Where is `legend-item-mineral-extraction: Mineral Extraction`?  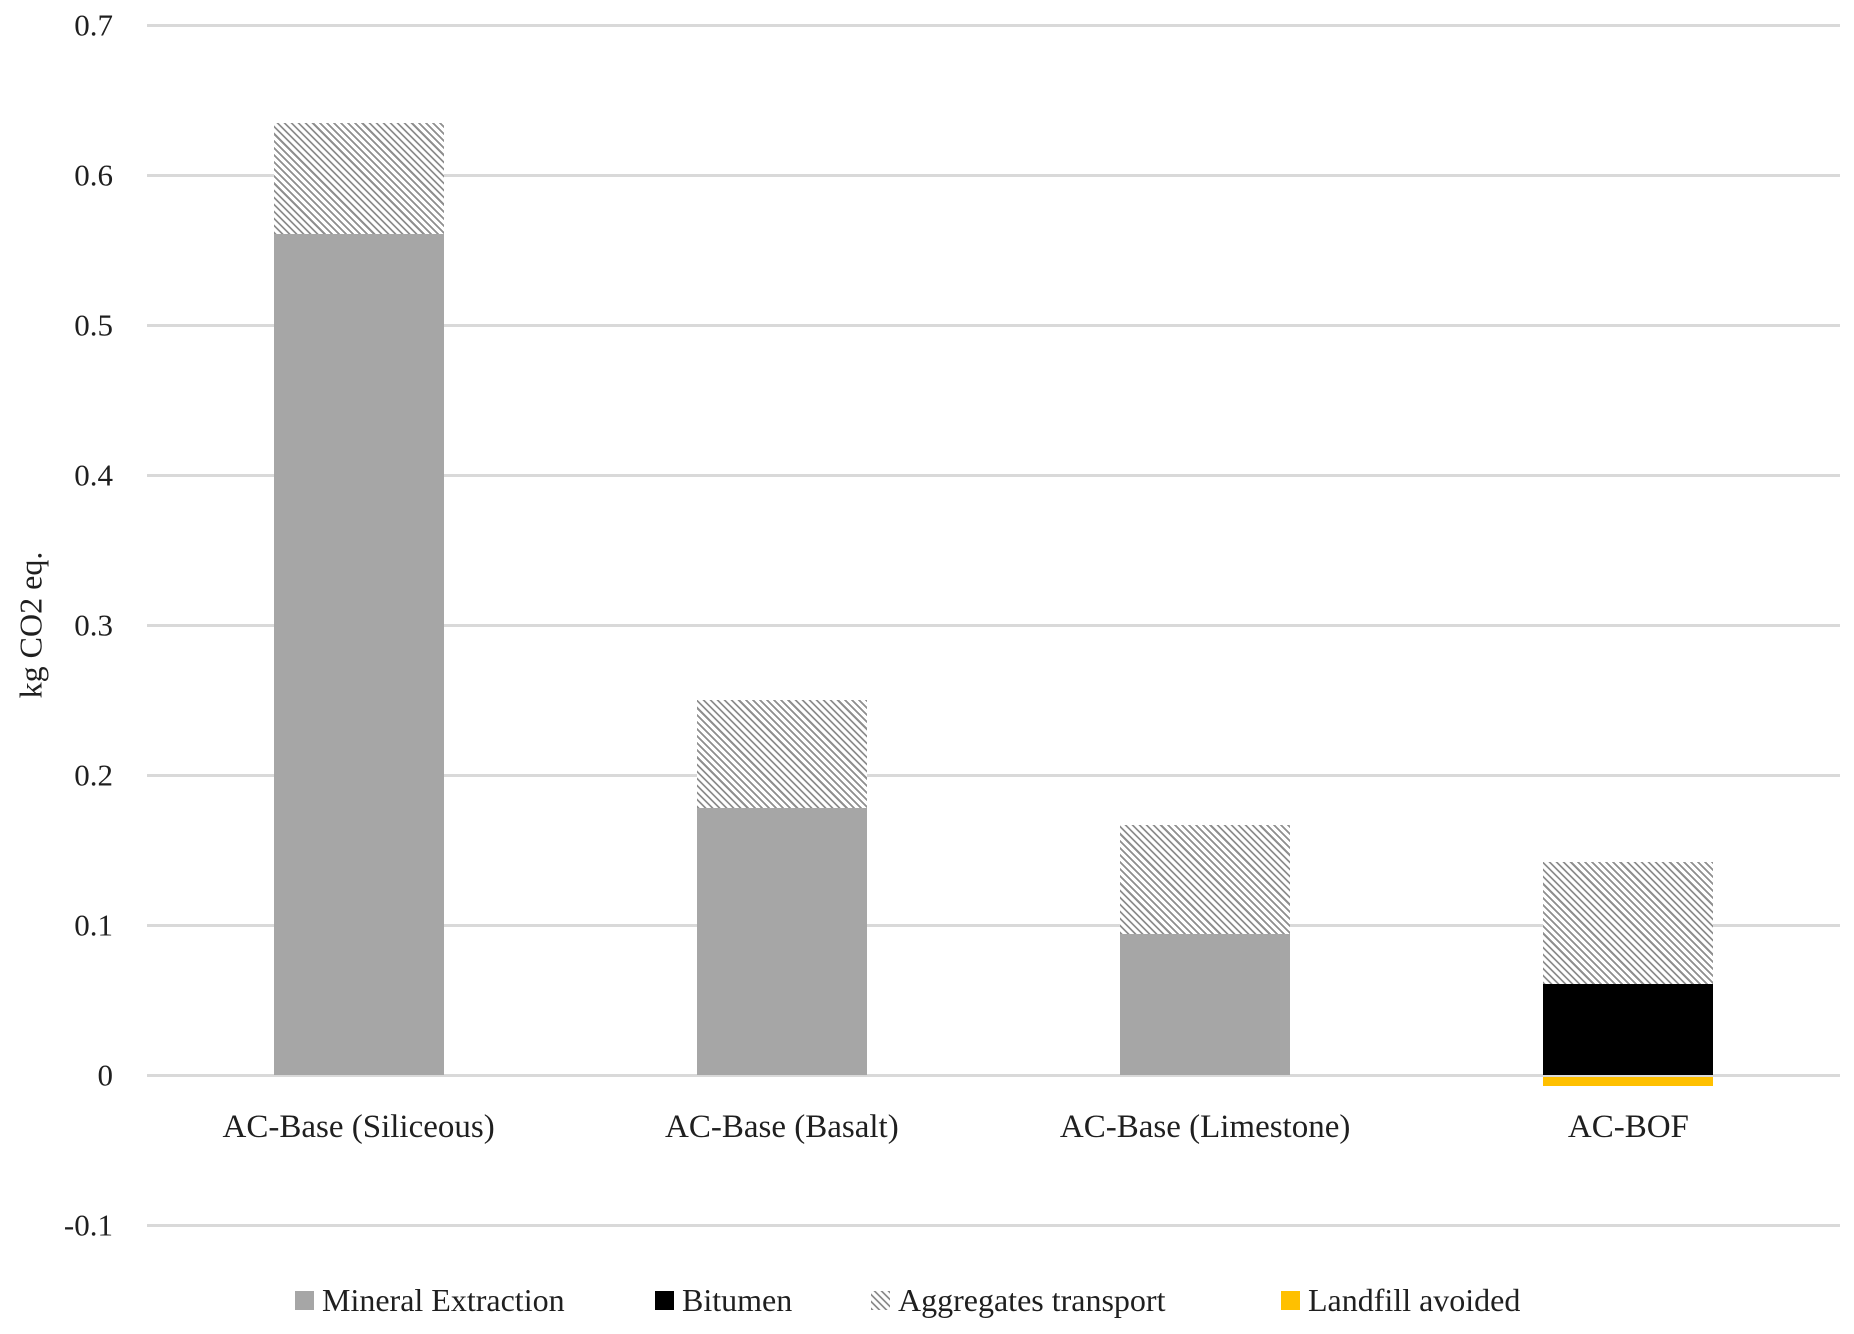 legend-item-mineral-extraction: Mineral Extraction is located at coordinates (430, 1300).